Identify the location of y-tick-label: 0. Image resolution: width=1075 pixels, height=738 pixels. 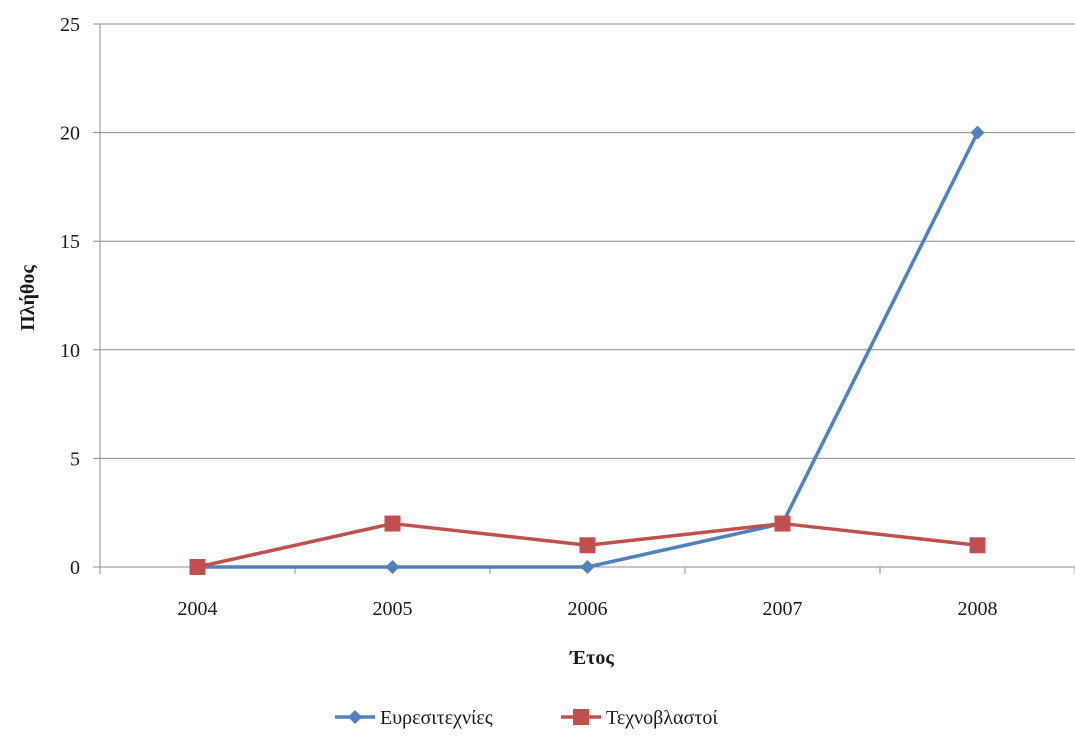
(75, 568).